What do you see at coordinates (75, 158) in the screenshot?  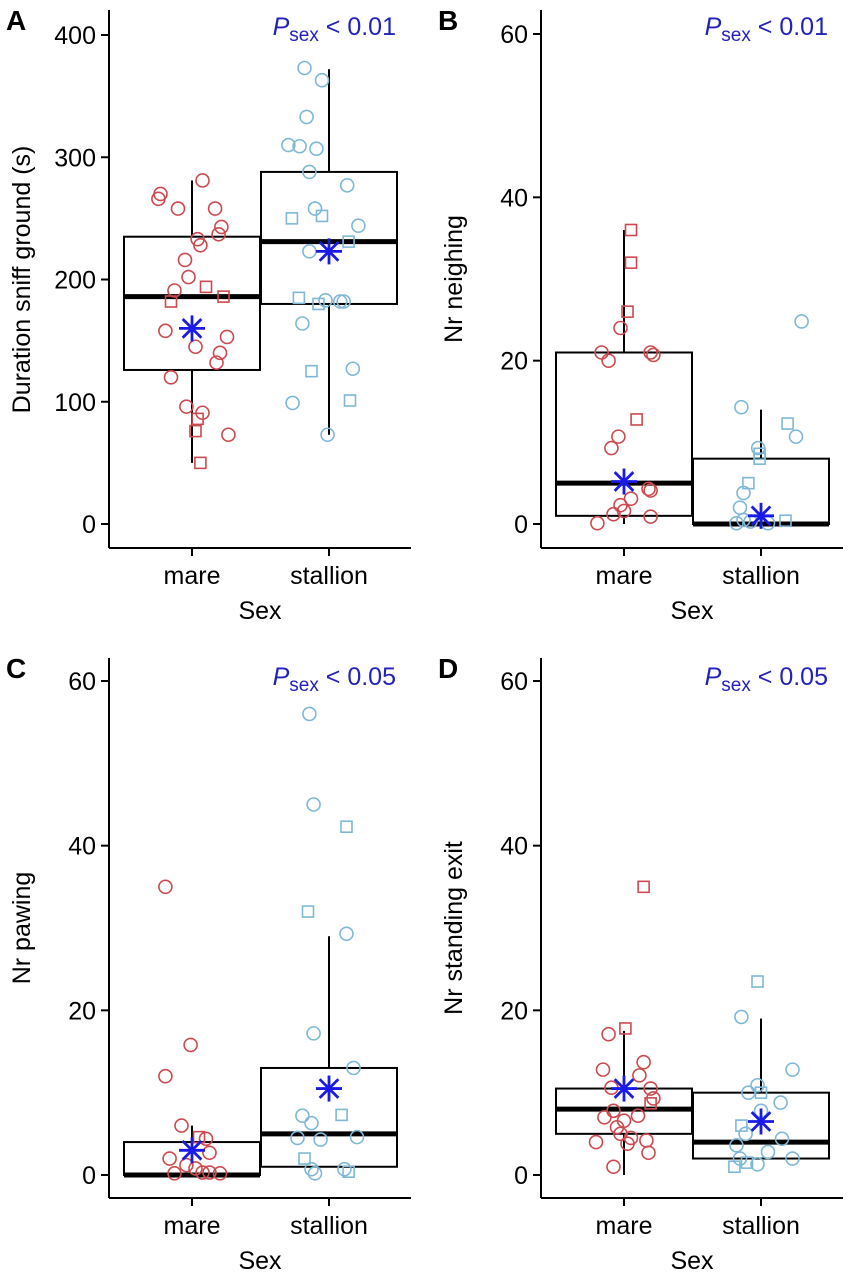 I see `y-tick-label: 300` at bounding box center [75, 158].